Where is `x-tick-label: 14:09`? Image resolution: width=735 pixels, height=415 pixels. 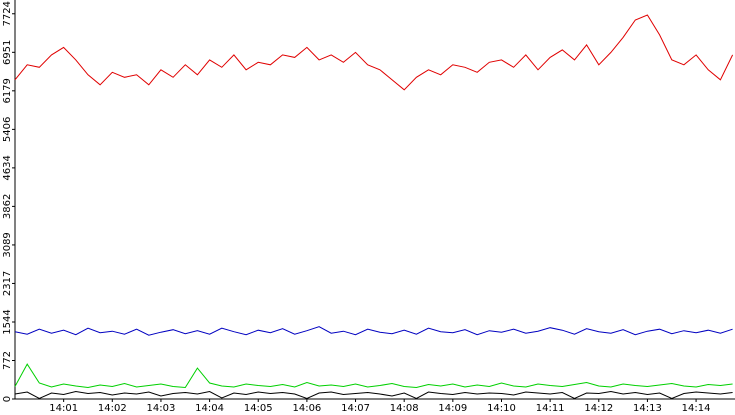
x-tick-label: 14:09 is located at coordinates (452, 408).